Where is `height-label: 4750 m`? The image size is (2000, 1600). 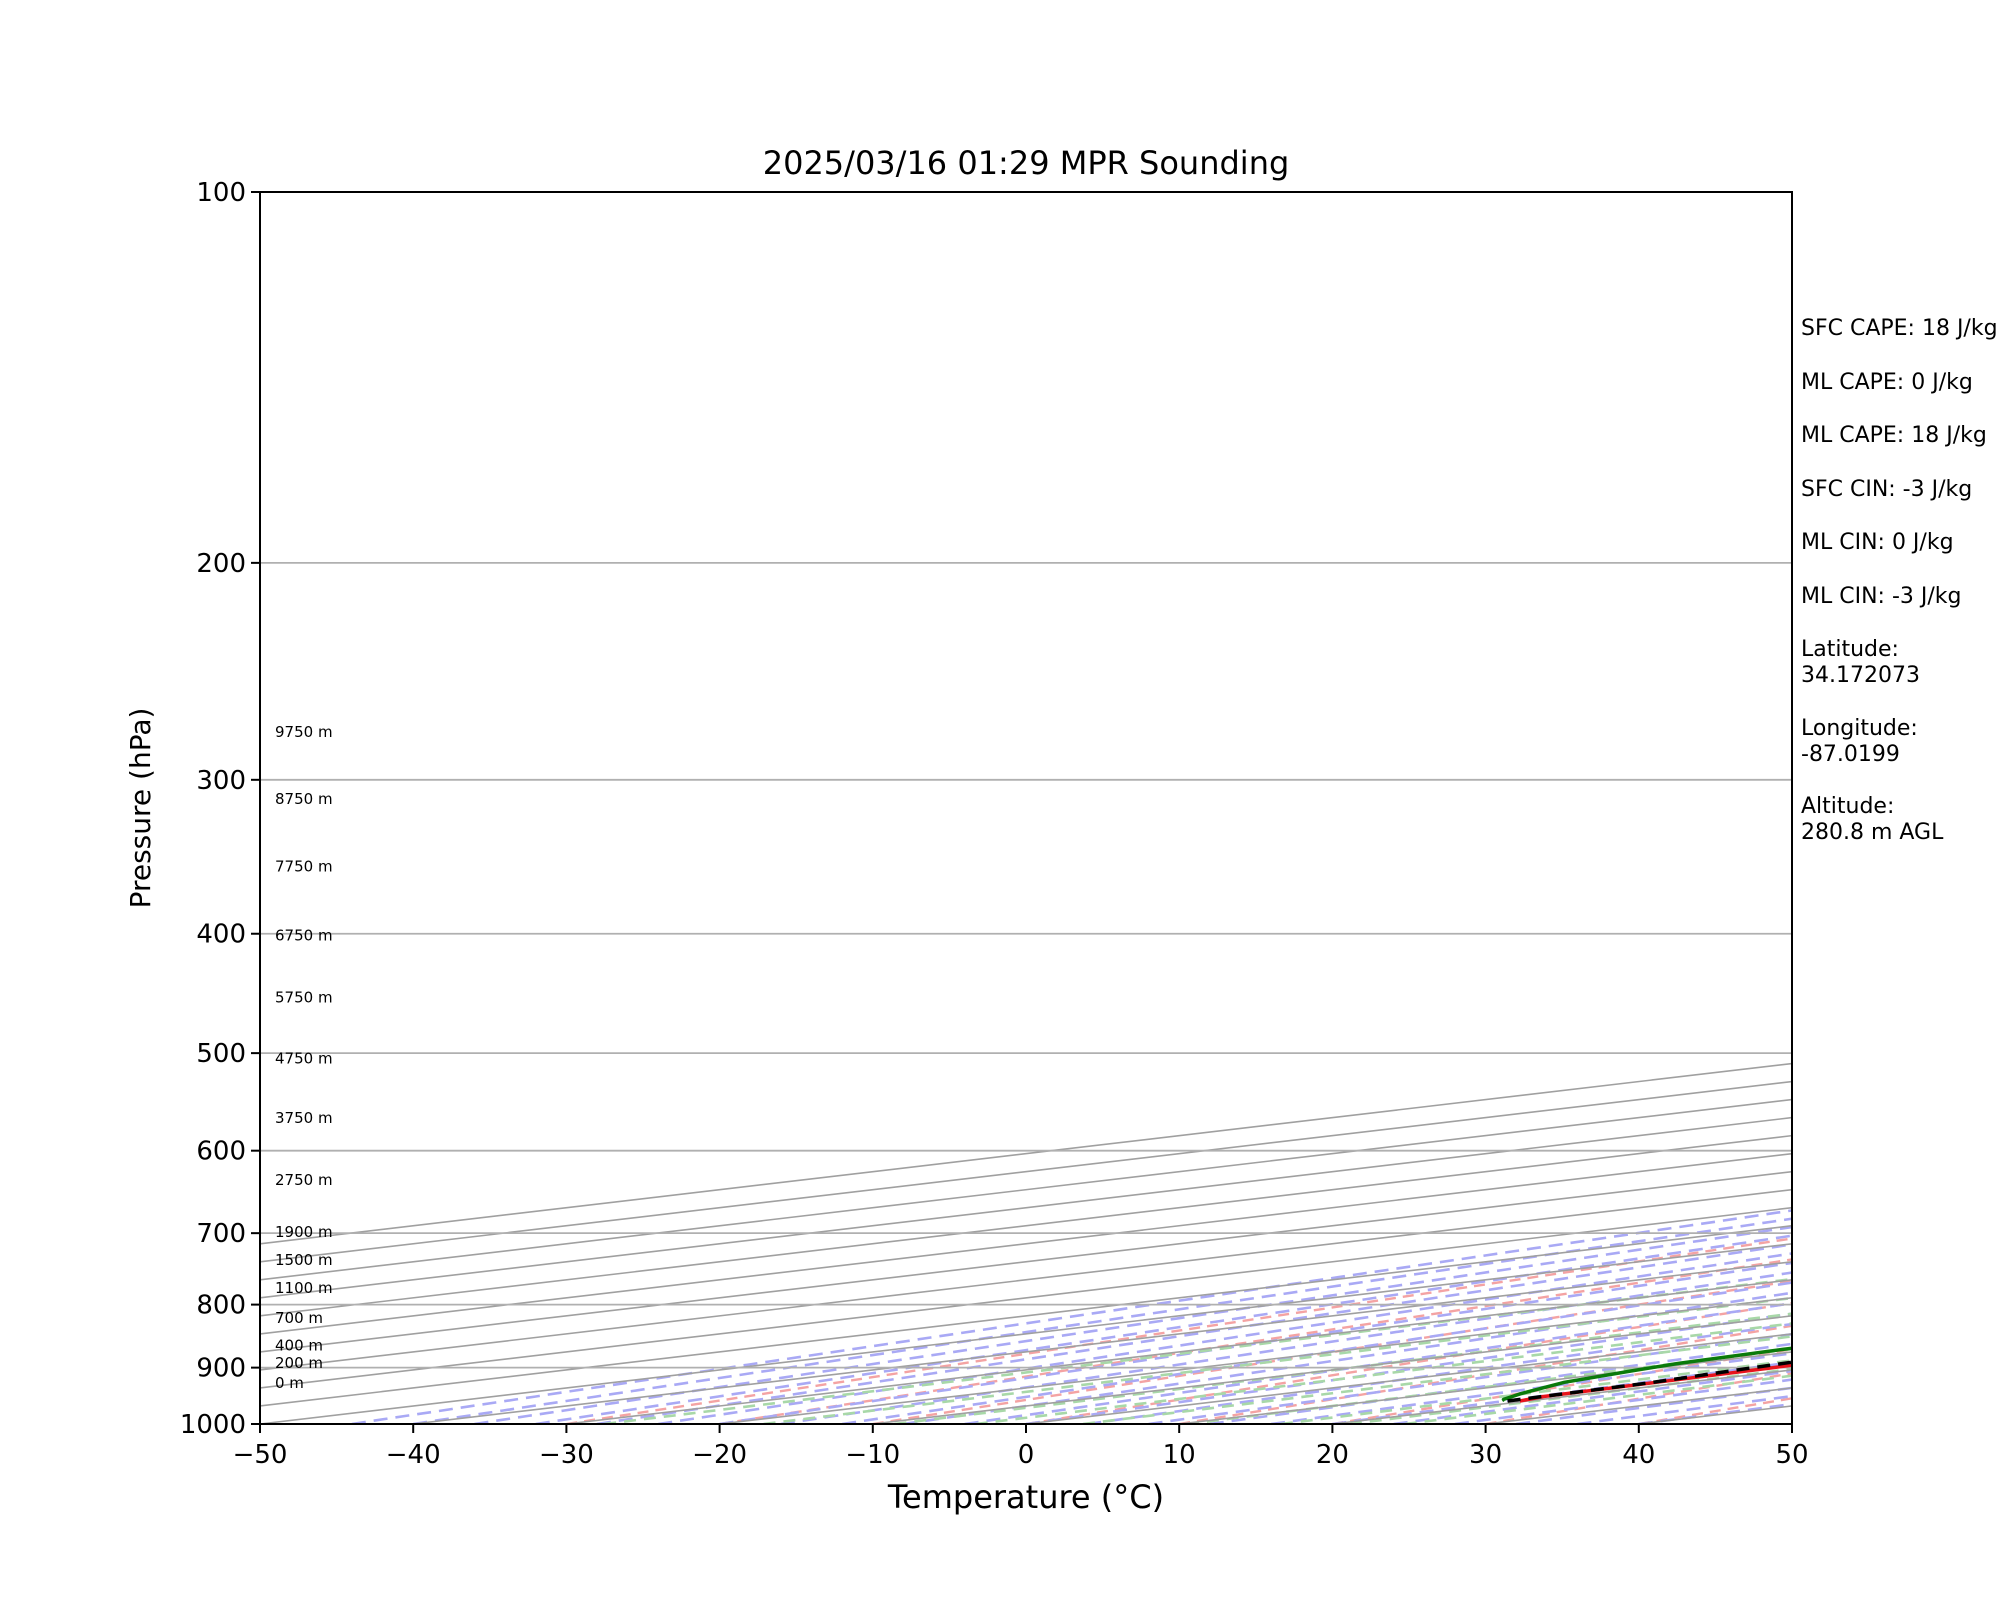
height-label: 4750 m is located at coordinates (304, 1059).